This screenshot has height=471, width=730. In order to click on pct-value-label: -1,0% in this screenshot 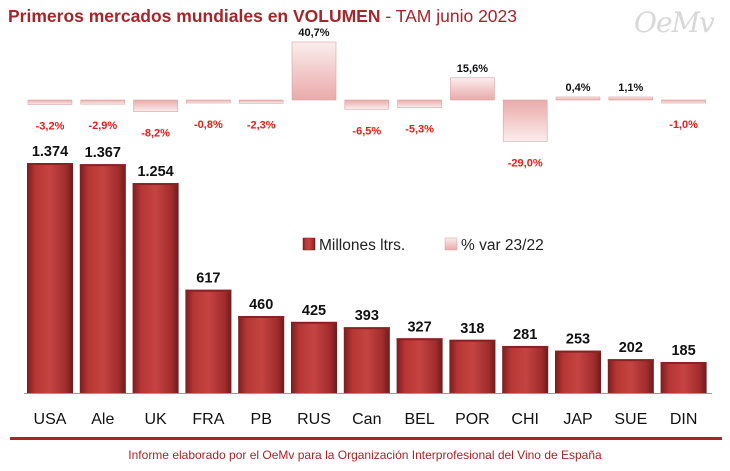, I will do `click(683, 125)`.